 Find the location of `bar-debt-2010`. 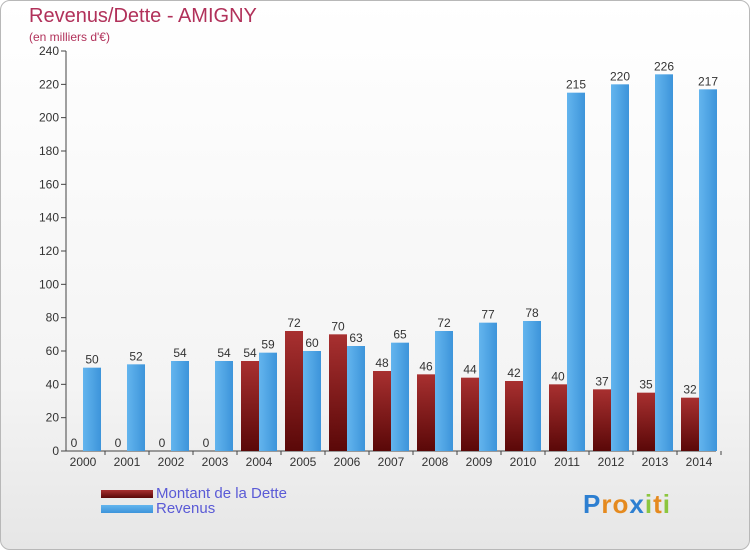

bar-debt-2010 is located at coordinates (514, 416).